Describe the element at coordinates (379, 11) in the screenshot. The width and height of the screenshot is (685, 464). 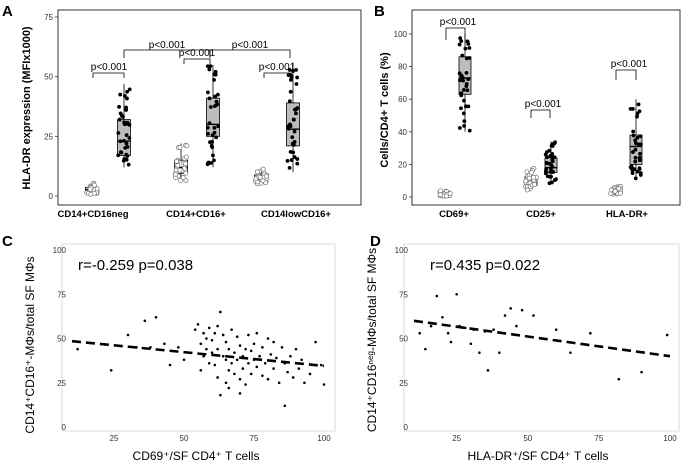
I see `panel-label-b: B` at that location.